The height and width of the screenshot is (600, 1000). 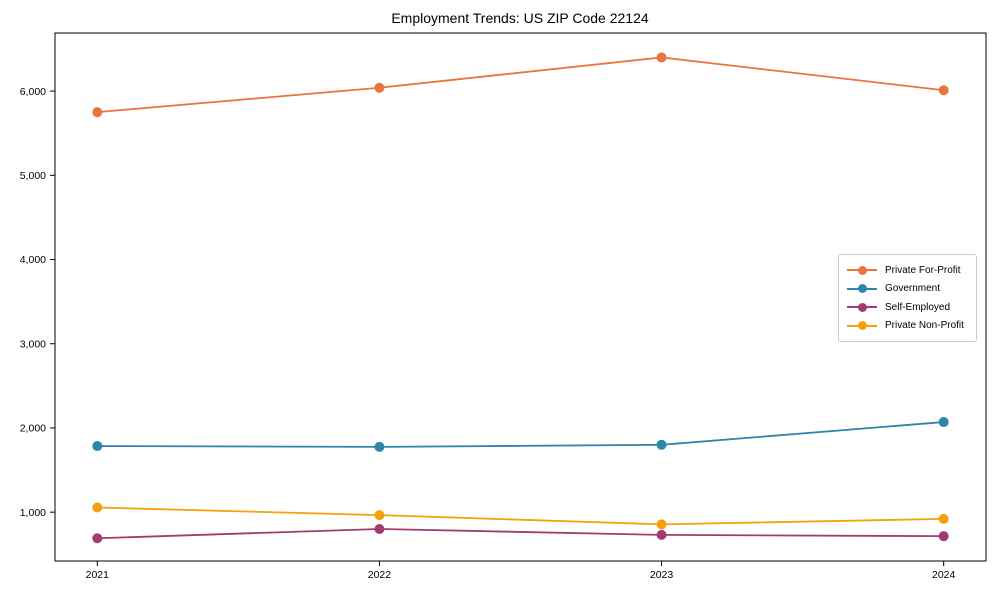 I want to click on x-tick-label: 2024, so click(x=944, y=575).